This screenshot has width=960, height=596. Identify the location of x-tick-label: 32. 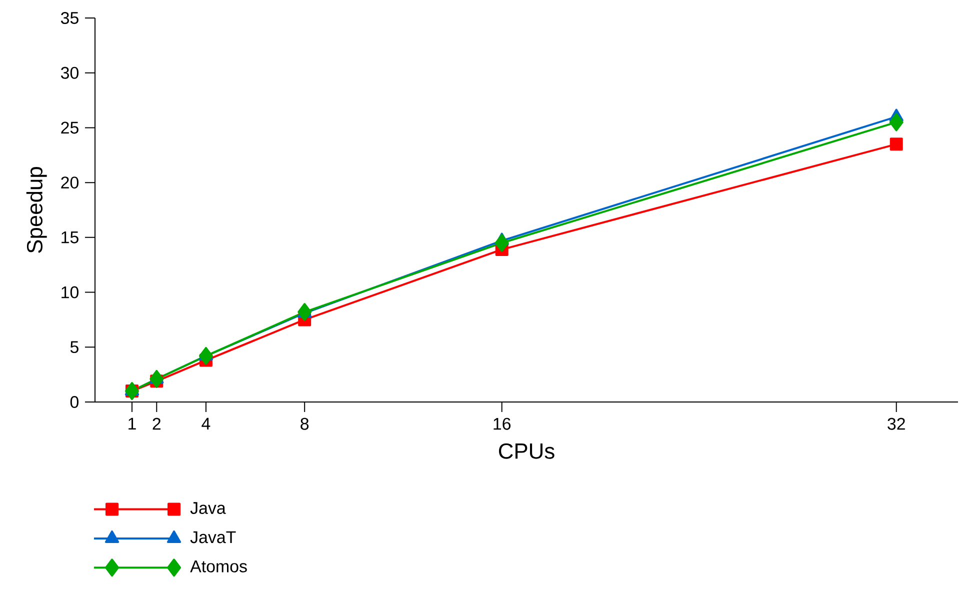
(896, 424).